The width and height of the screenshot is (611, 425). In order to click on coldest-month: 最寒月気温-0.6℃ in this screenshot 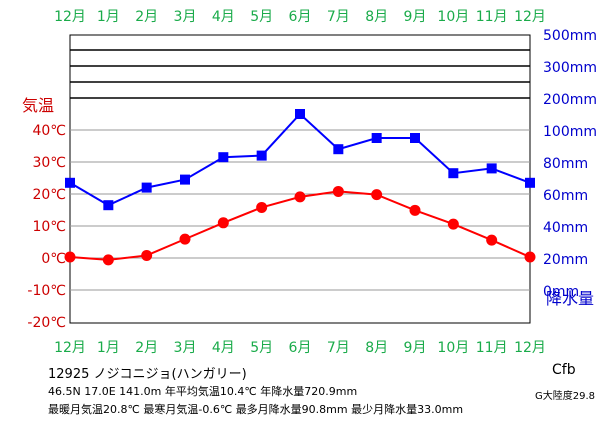, I will do `click(188, 409)`.